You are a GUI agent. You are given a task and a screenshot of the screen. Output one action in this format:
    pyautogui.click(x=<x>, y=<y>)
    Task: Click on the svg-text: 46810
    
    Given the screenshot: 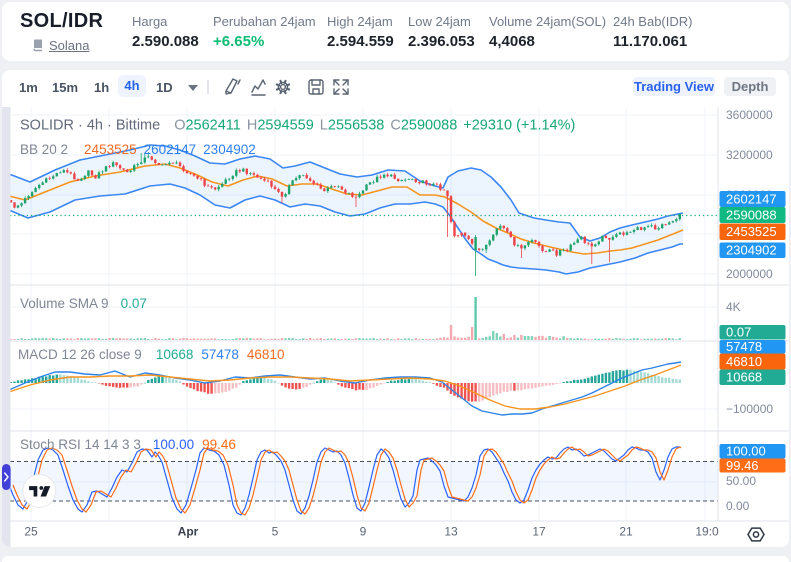 What is the action you would take?
    pyautogui.click(x=744, y=361)
    